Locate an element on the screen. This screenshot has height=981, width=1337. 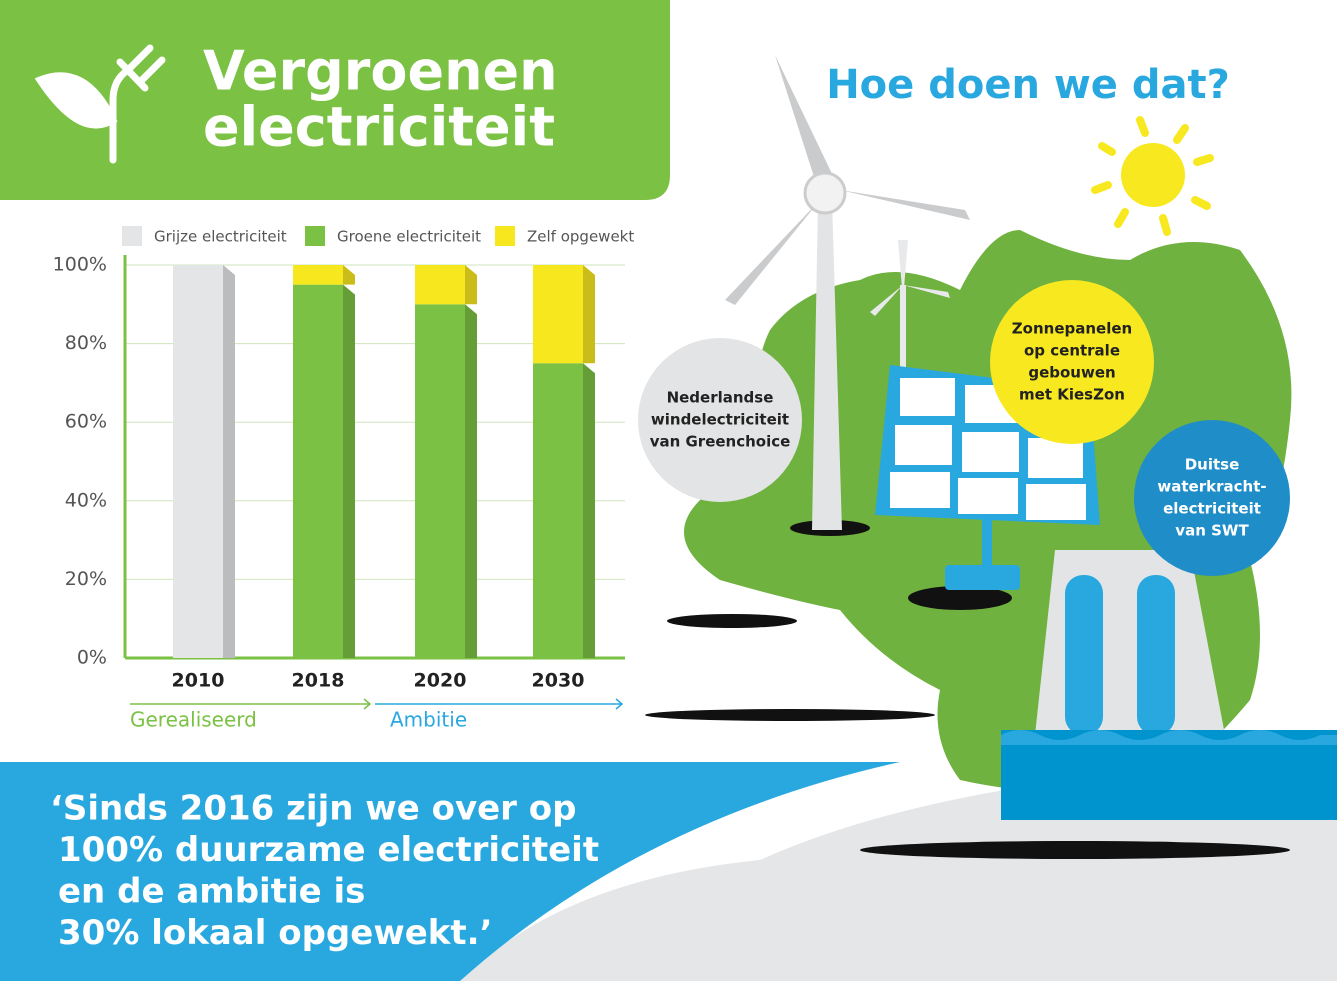
y-tick-label: 0% is located at coordinates (92, 658).